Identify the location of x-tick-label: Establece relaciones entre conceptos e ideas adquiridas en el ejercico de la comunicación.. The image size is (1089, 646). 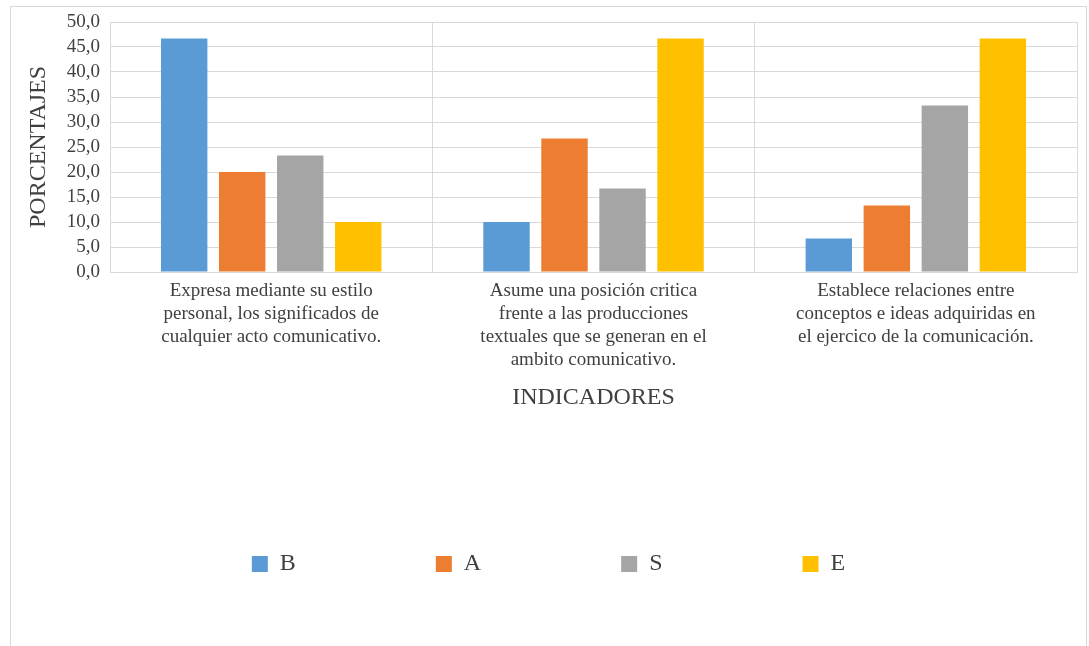
(916, 312).